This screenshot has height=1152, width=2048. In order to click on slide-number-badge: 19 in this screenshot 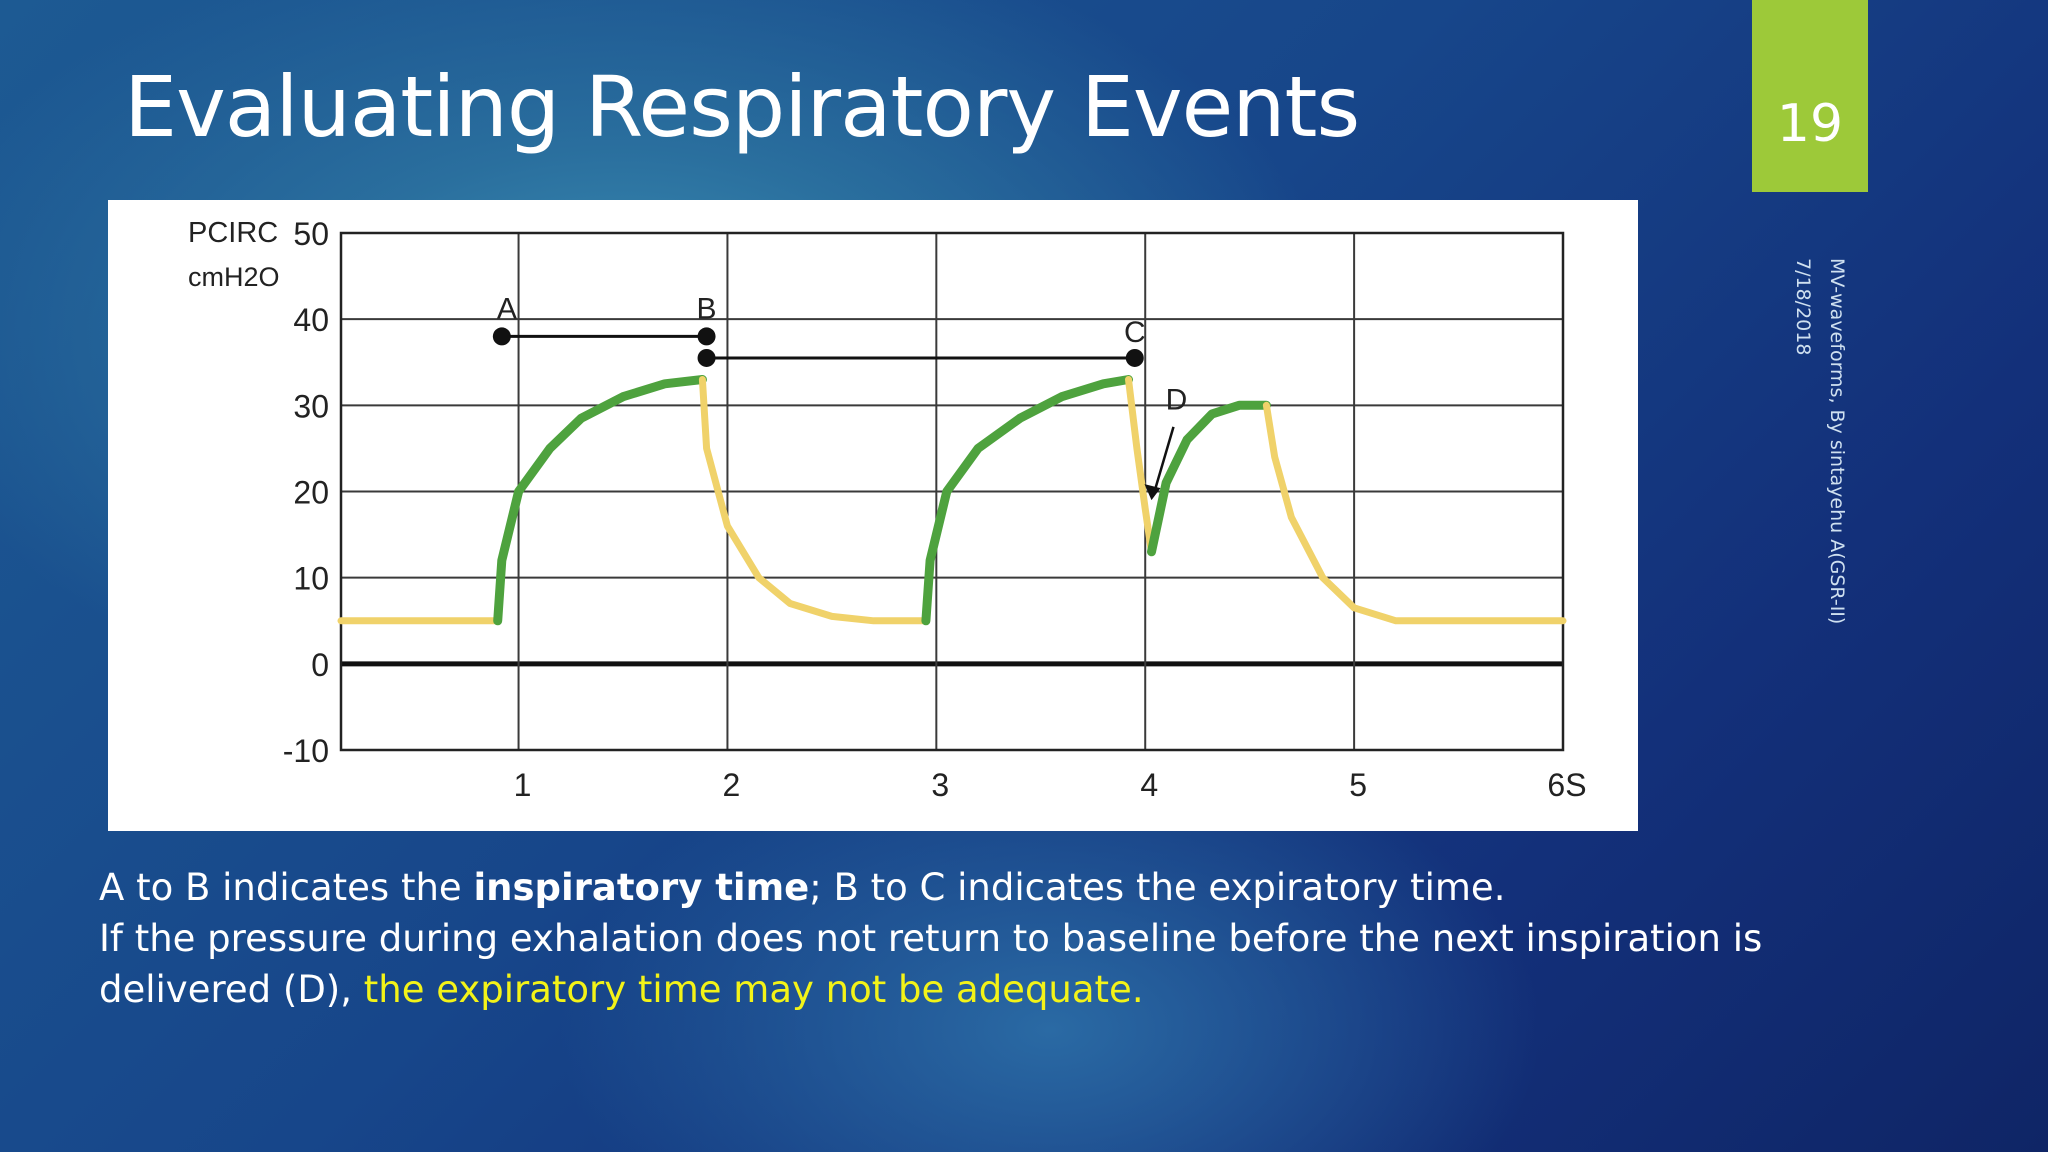, I will do `click(1810, 96)`.